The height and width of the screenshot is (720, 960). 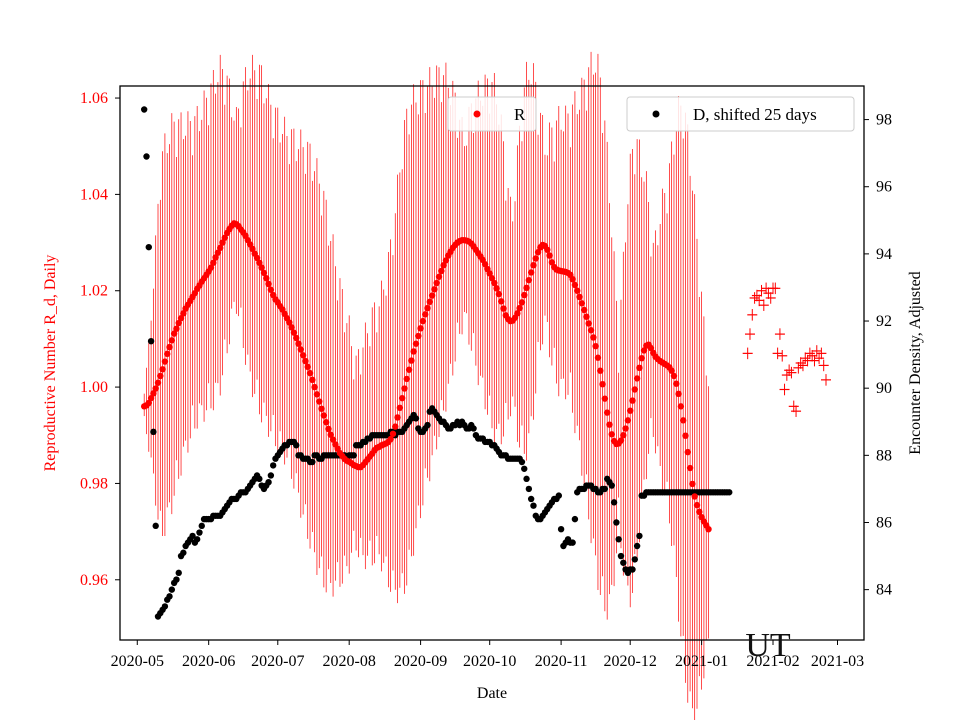 What do you see at coordinates (137, 661) in the screenshot?
I see `x-tick-label: 2020-05` at bounding box center [137, 661].